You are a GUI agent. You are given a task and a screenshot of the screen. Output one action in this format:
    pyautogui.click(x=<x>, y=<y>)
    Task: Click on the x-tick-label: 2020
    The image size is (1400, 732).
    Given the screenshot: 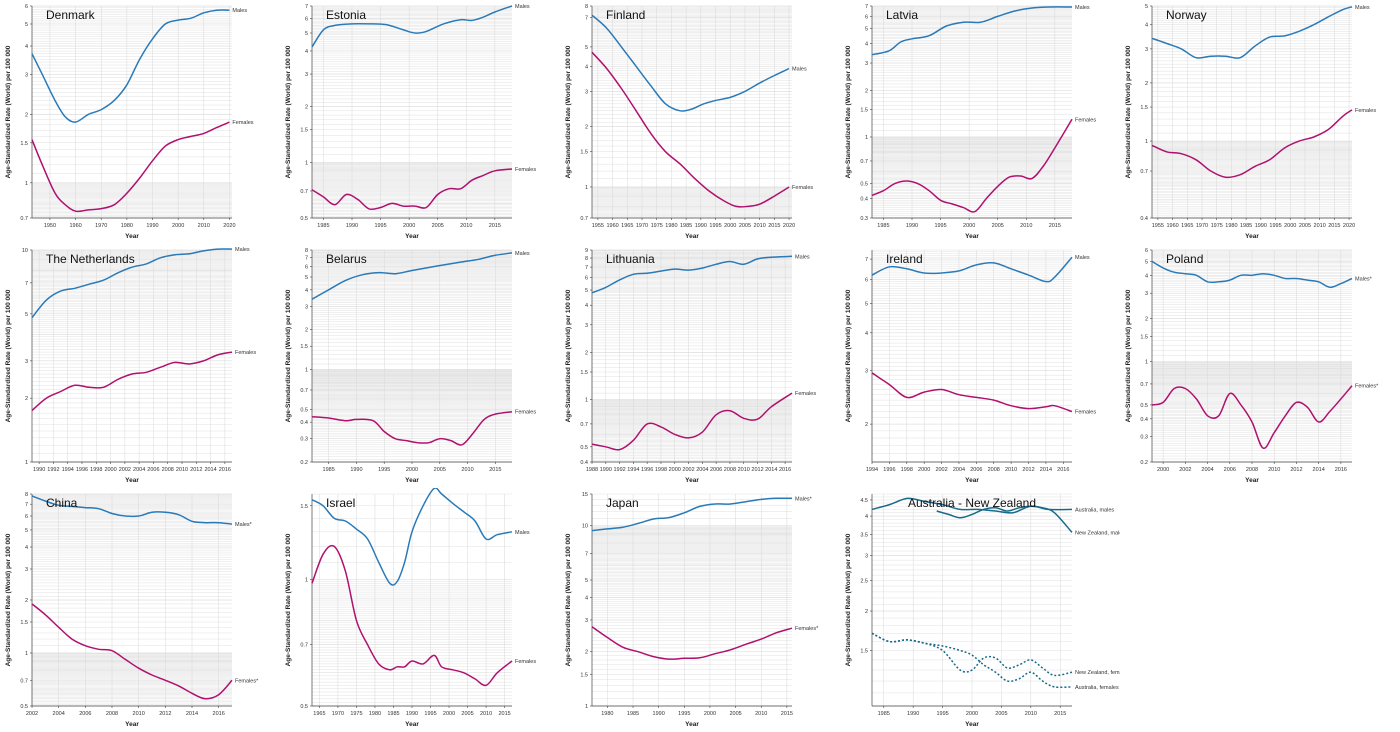 What is the action you would take?
    pyautogui.click(x=789, y=226)
    